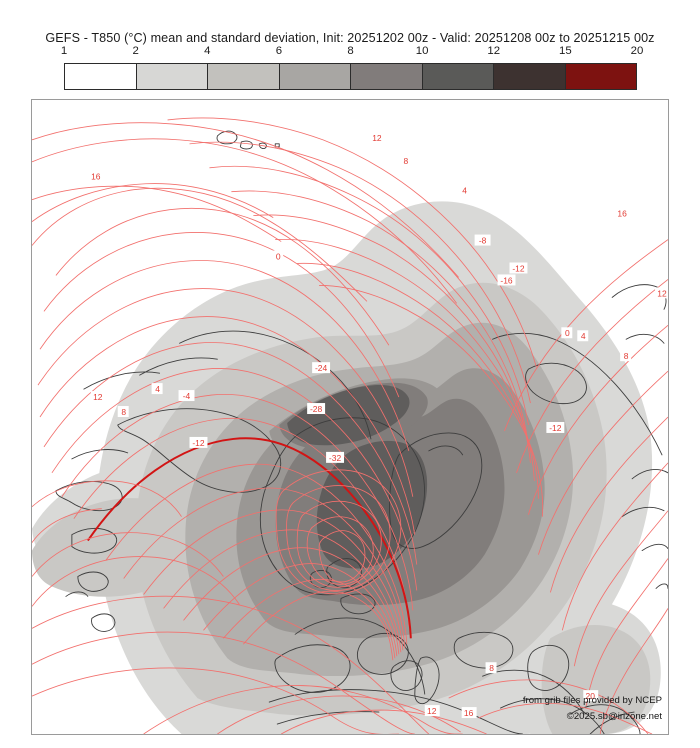 The image size is (700, 748). I want to click on contour-label: 20, so click(591, 695).